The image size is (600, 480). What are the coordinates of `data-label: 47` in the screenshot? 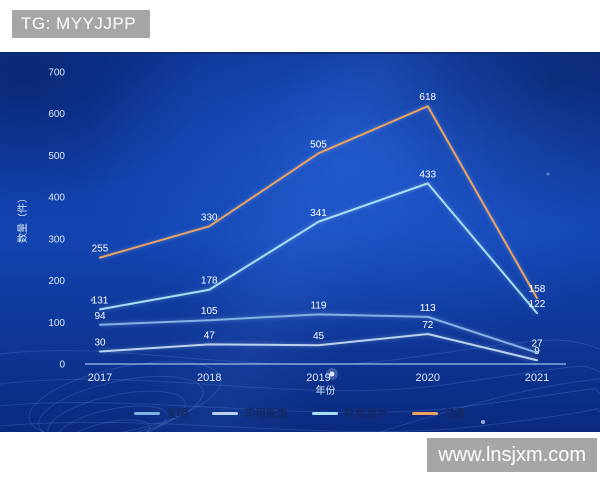 It's located at (210, 335).